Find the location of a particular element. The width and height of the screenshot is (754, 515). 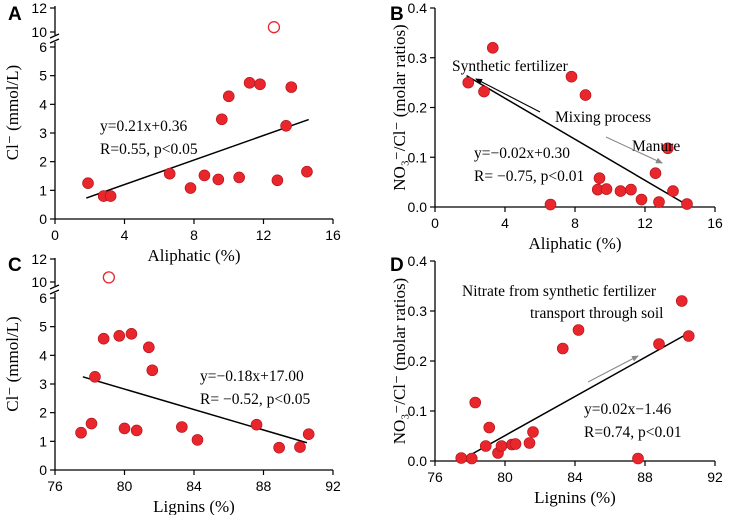

y-tick-label-upper: 12 is located at coordinates (39, 259).